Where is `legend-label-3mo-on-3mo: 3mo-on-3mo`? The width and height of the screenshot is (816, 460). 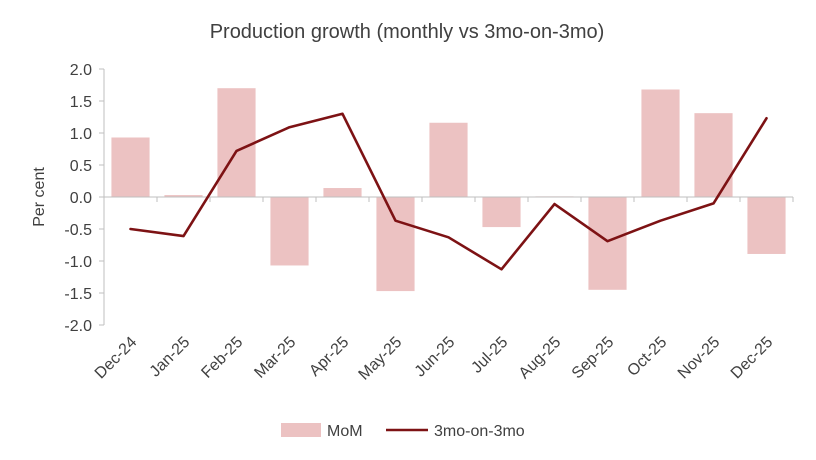 legend-label-3mo-on-3mo: 3mo-on-3mo is located at coordinates (479, 431).